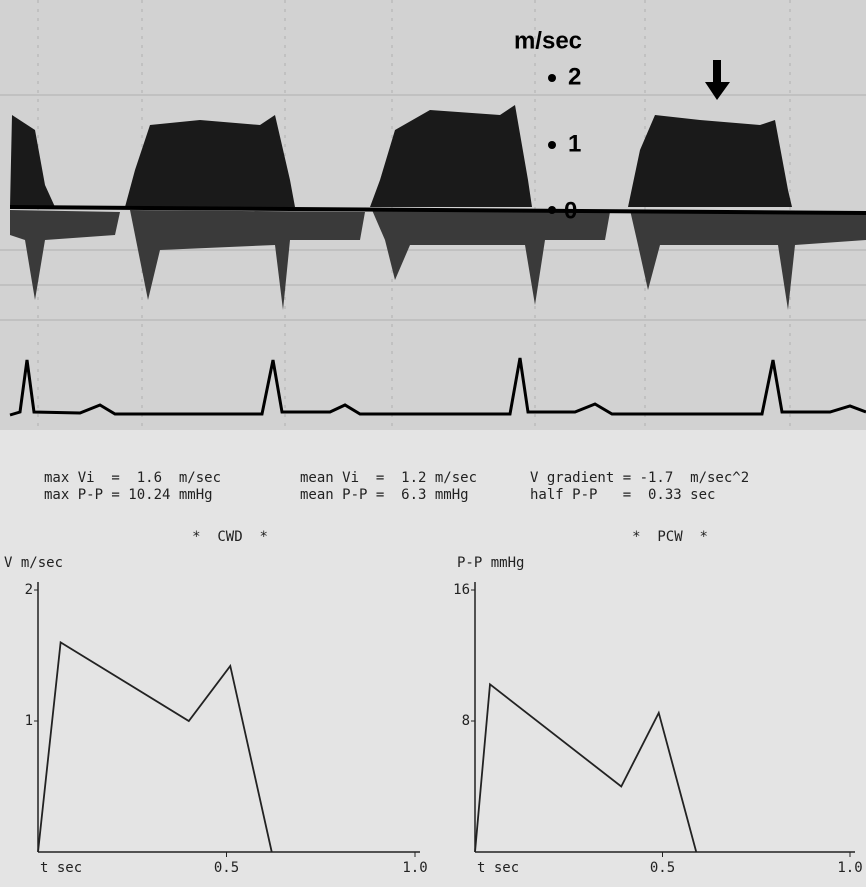 Image resolution: width=866 pixels, height=887 pixels. What do you see at coordinates (437, 387) in the screenshot?
I see `ecg-trace` at bounding box center [437, 387].